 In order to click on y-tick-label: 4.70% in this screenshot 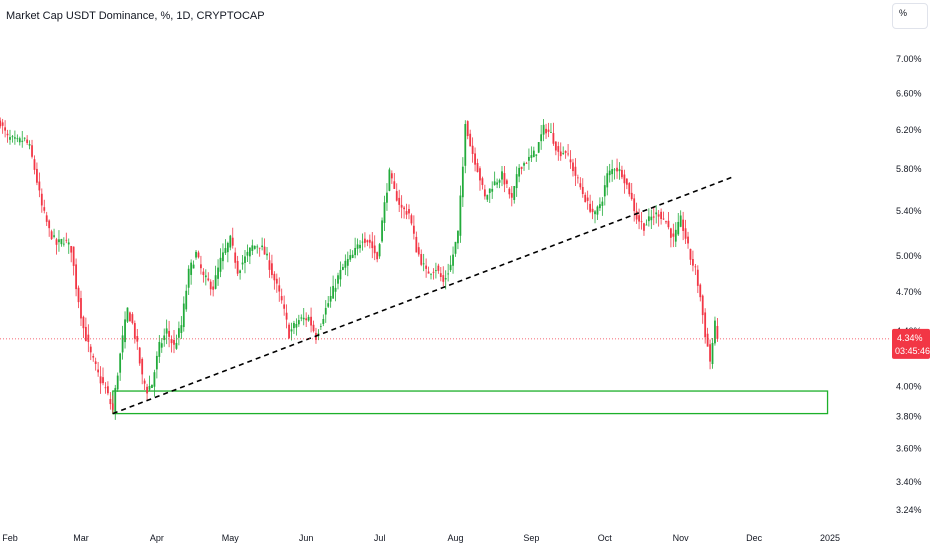, I will do `click(909, 292)`.